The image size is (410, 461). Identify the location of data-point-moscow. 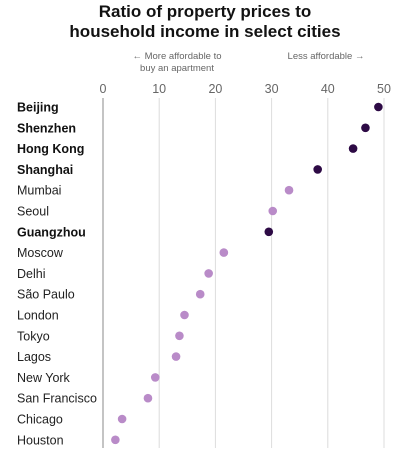
(224, 252).